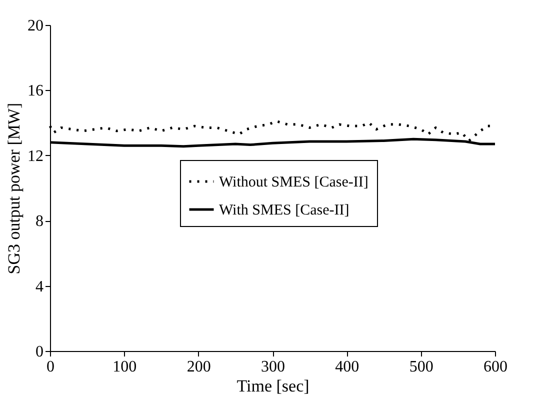 The width and height of the screenshot is (545, 408). I want to click on legend-label: With SMES [Case-II], so click(284, 210).